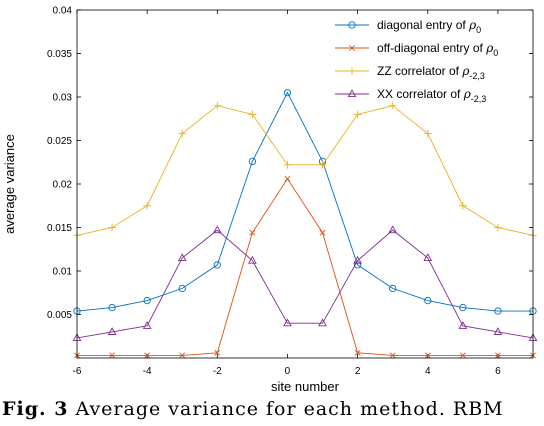 This screenshot has height=426, width=544. What do you see at coordinates (59, 141) in the screenshot?
I see `y-tick-label: 0.025` at bounding box center [59, 141].